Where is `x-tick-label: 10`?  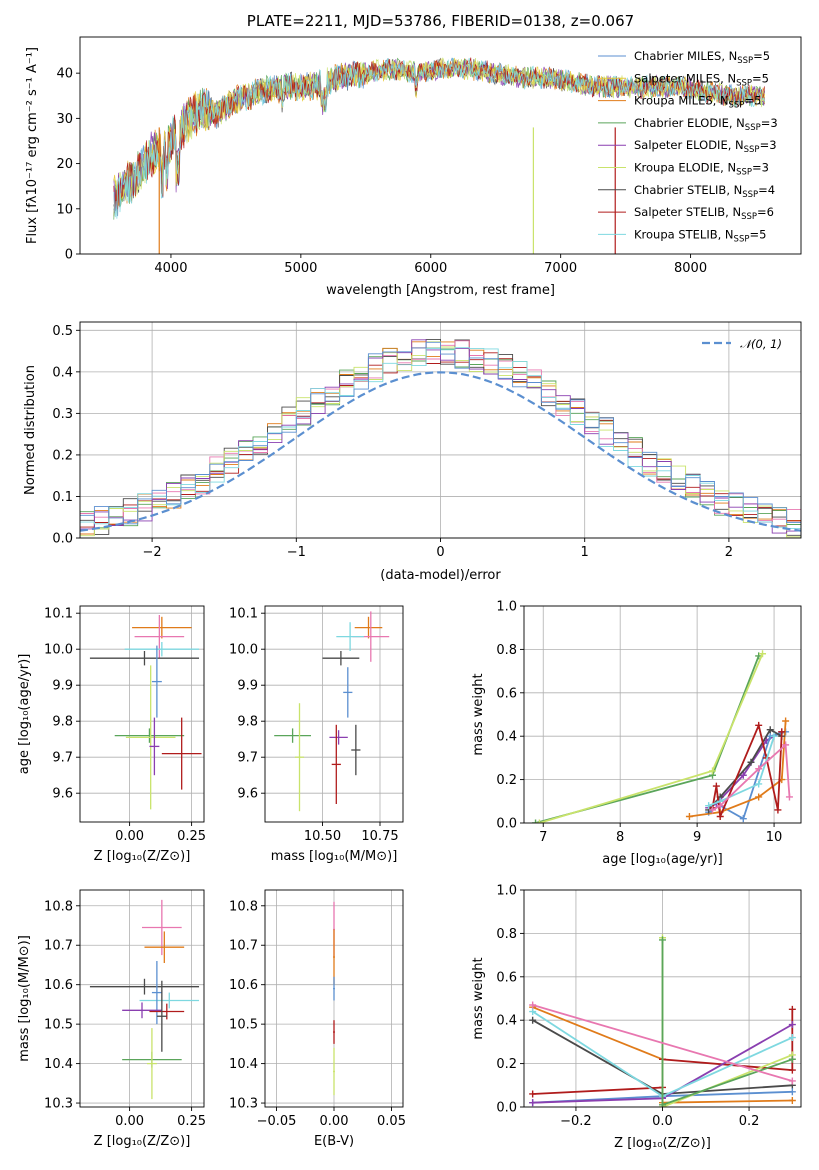
x-tick-label: 10 is located at coordinates (774, 837).